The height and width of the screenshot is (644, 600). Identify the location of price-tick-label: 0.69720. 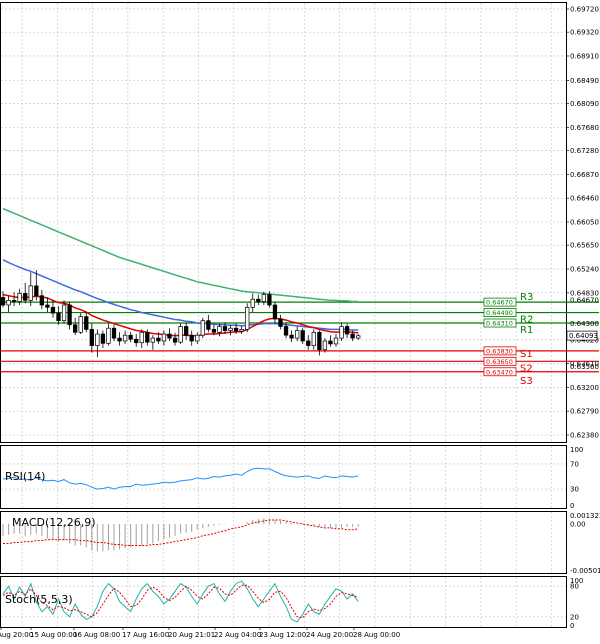
(584, 9).